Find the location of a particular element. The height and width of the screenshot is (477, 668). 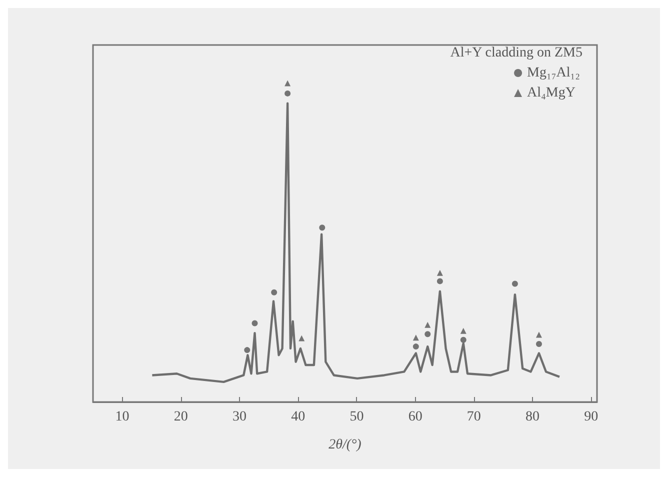

x-axis-title: 2θ/(°) is located at coordinates (345, 445).